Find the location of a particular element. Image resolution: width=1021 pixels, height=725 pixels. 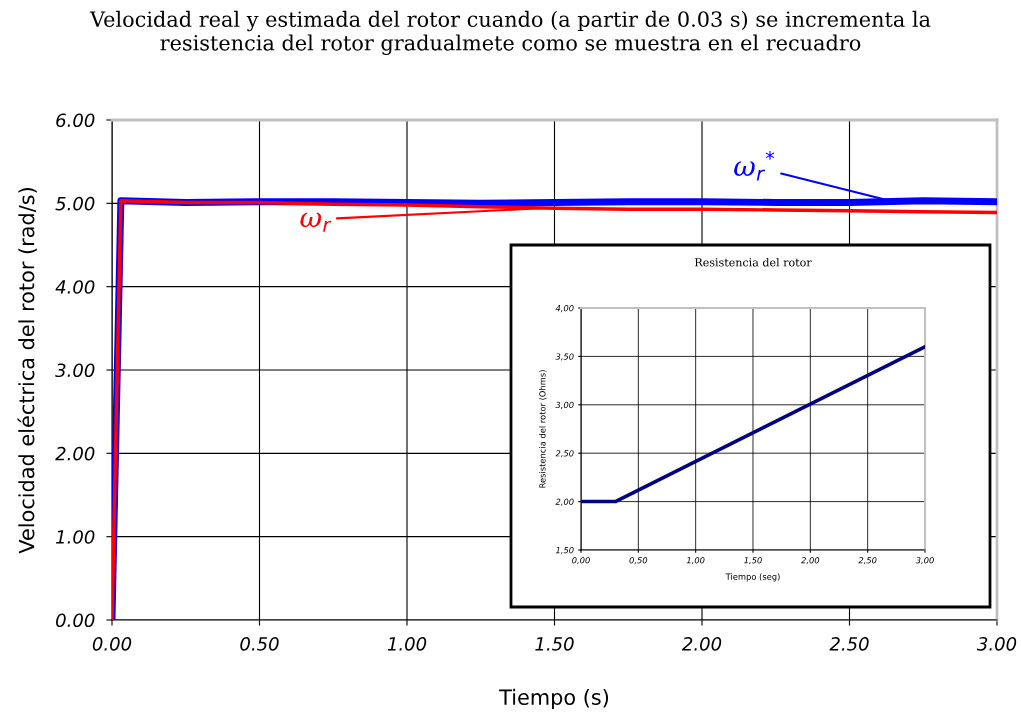

x-tick-label: 0,50 is located at coordinates (638, 561).